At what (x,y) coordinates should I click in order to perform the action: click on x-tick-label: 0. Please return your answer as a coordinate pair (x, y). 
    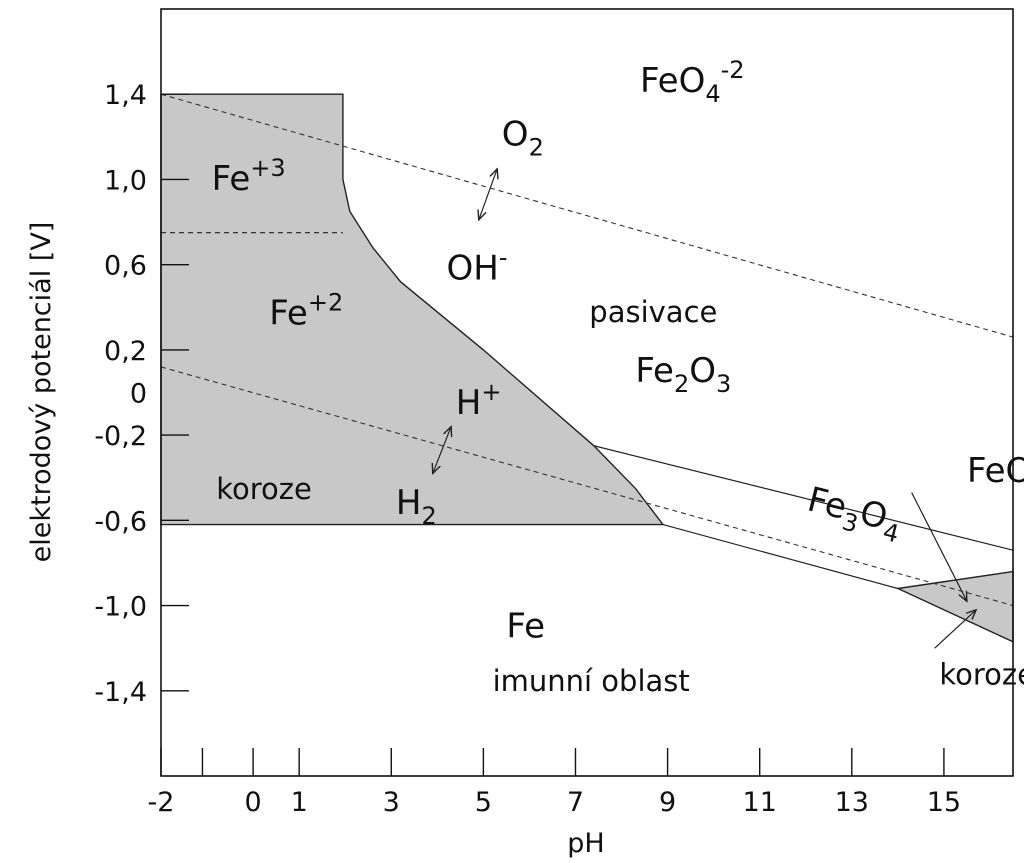
    Looking at the image, I should click on (253, 802).